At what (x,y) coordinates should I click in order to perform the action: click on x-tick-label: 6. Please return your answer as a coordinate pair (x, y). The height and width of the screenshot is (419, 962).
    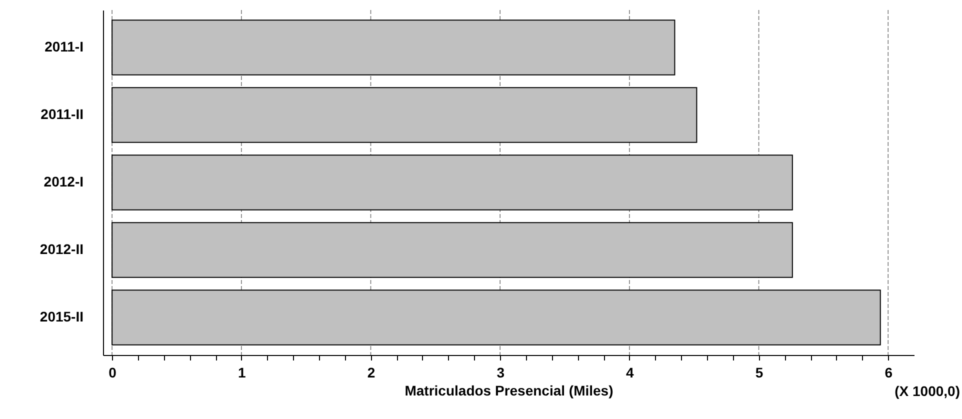
    Looking at the image, I should click on (888, 372).